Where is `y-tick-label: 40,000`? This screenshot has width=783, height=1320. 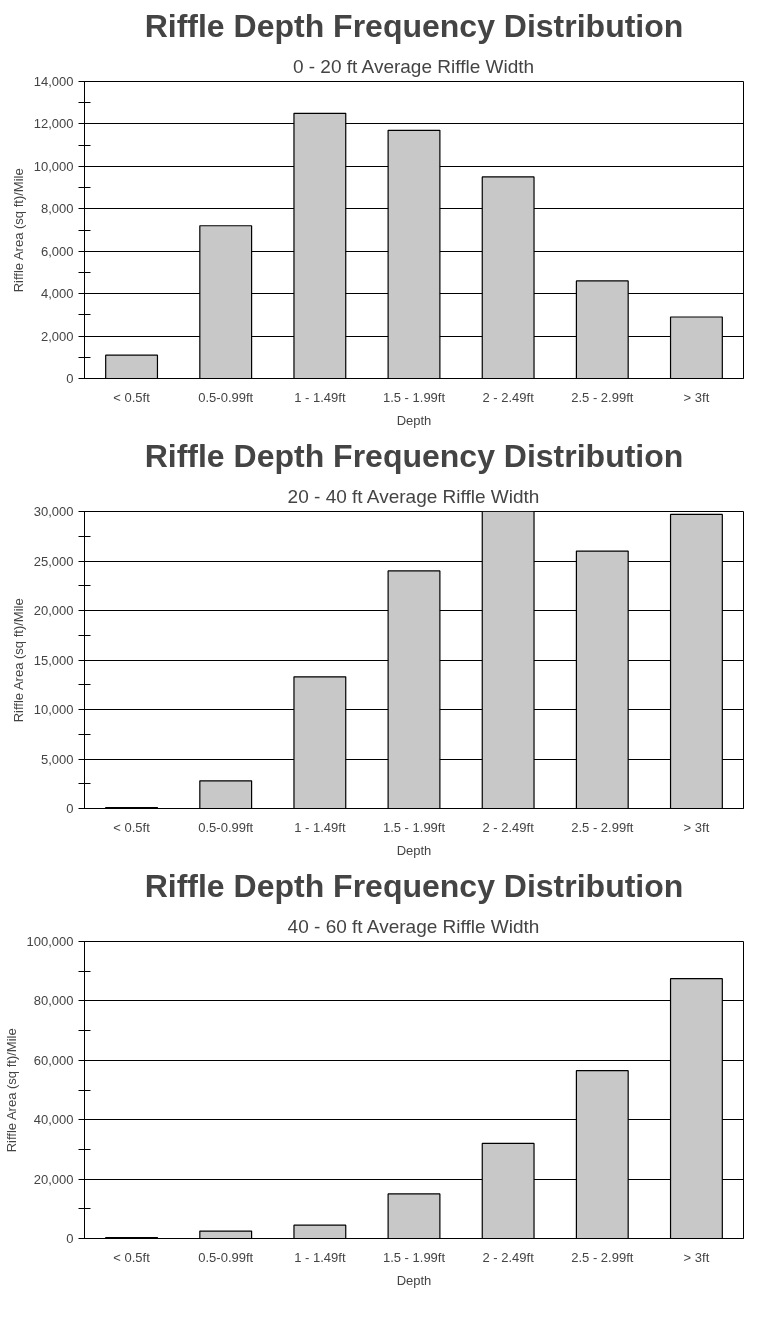 y-tick-label: 40,000 is located at coordinates (53, 1120).